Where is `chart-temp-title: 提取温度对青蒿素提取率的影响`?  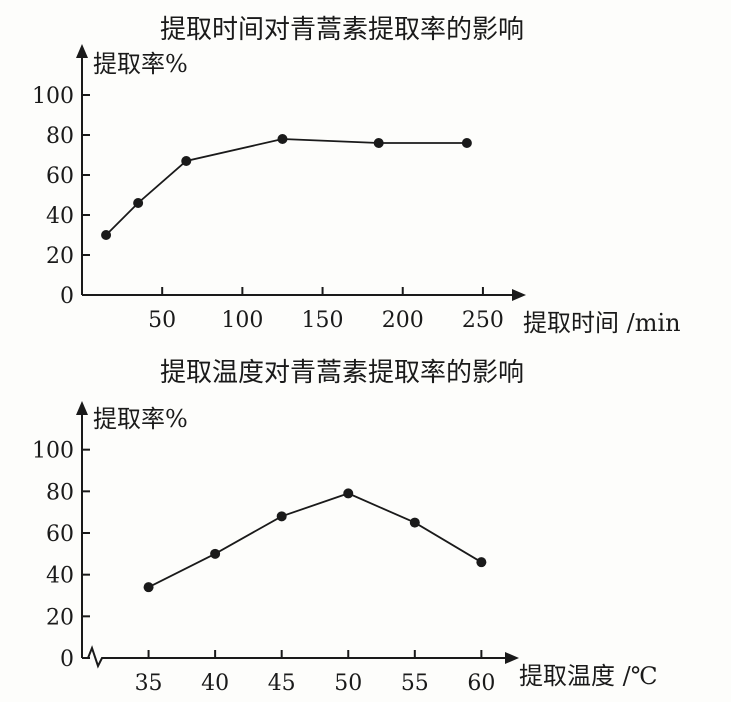 chart-temp-title: 提取温度对青蒿素提取率的影响 is located at coordinates (342, 373).